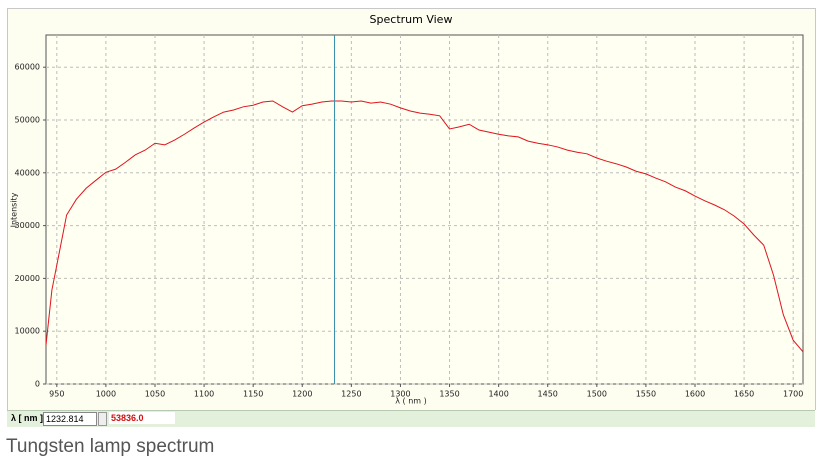 The width and height of the screenshot is (830, 465). What do you see at coordinates (106, 394) in the screenshot?
I see `x-tick-label: 1000` at bounding box center [106, 394].